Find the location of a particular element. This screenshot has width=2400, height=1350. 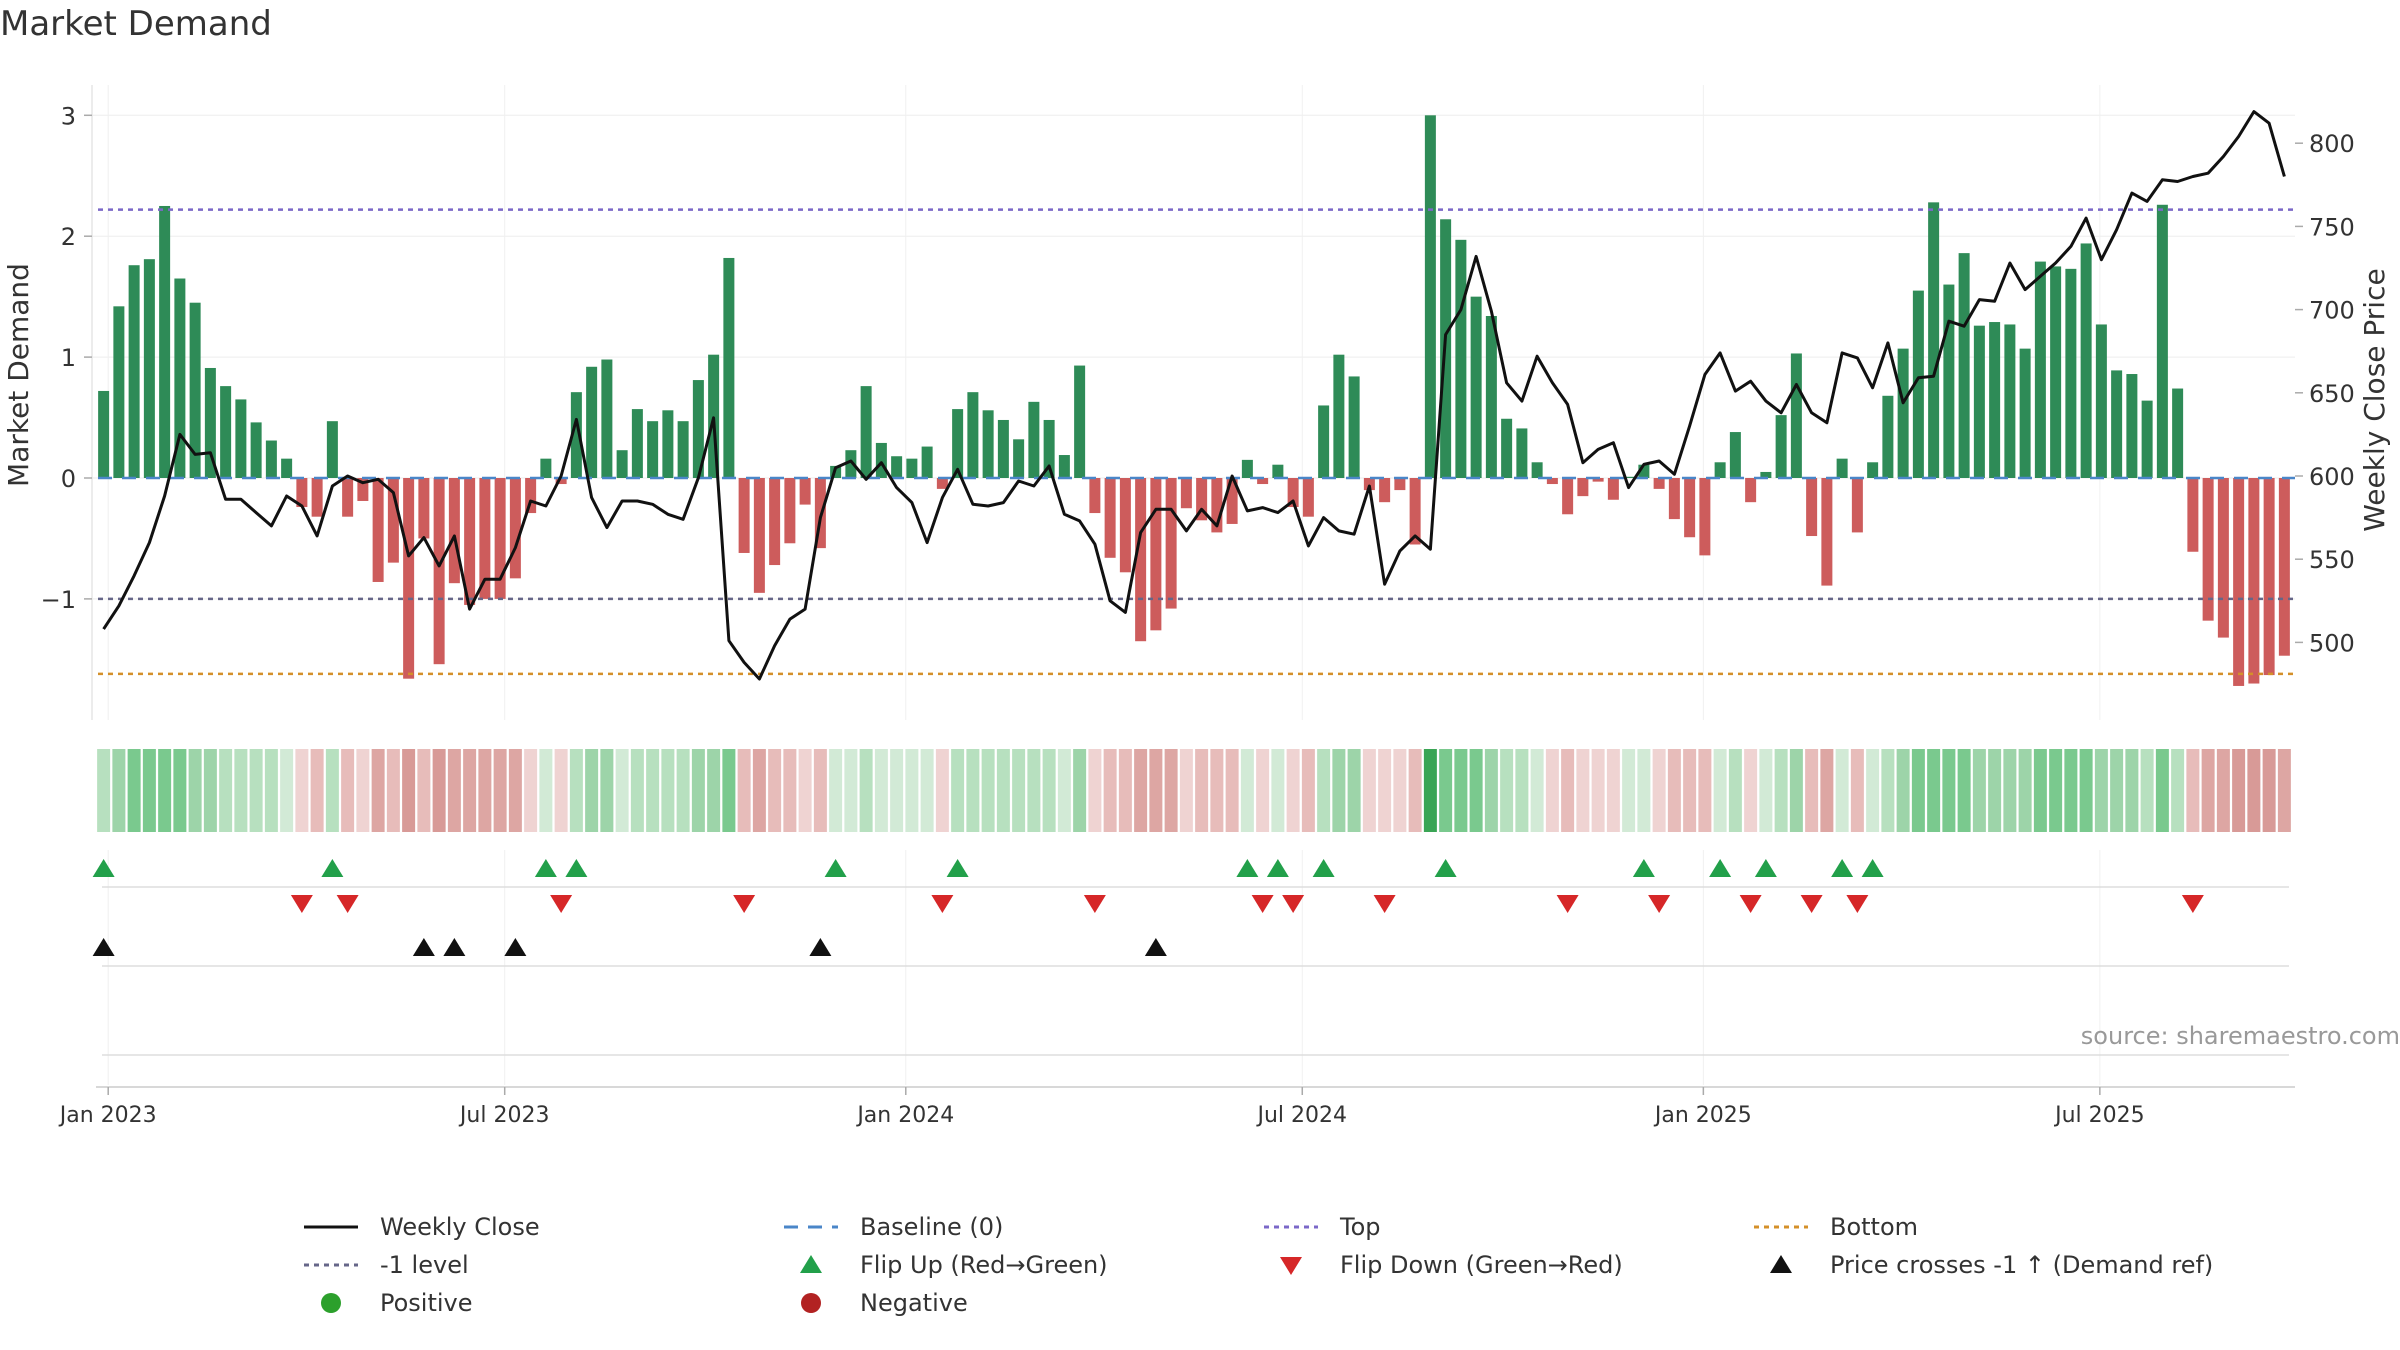

x-tick-label: Jul 2024 is located at coordinates (1302, 1115).